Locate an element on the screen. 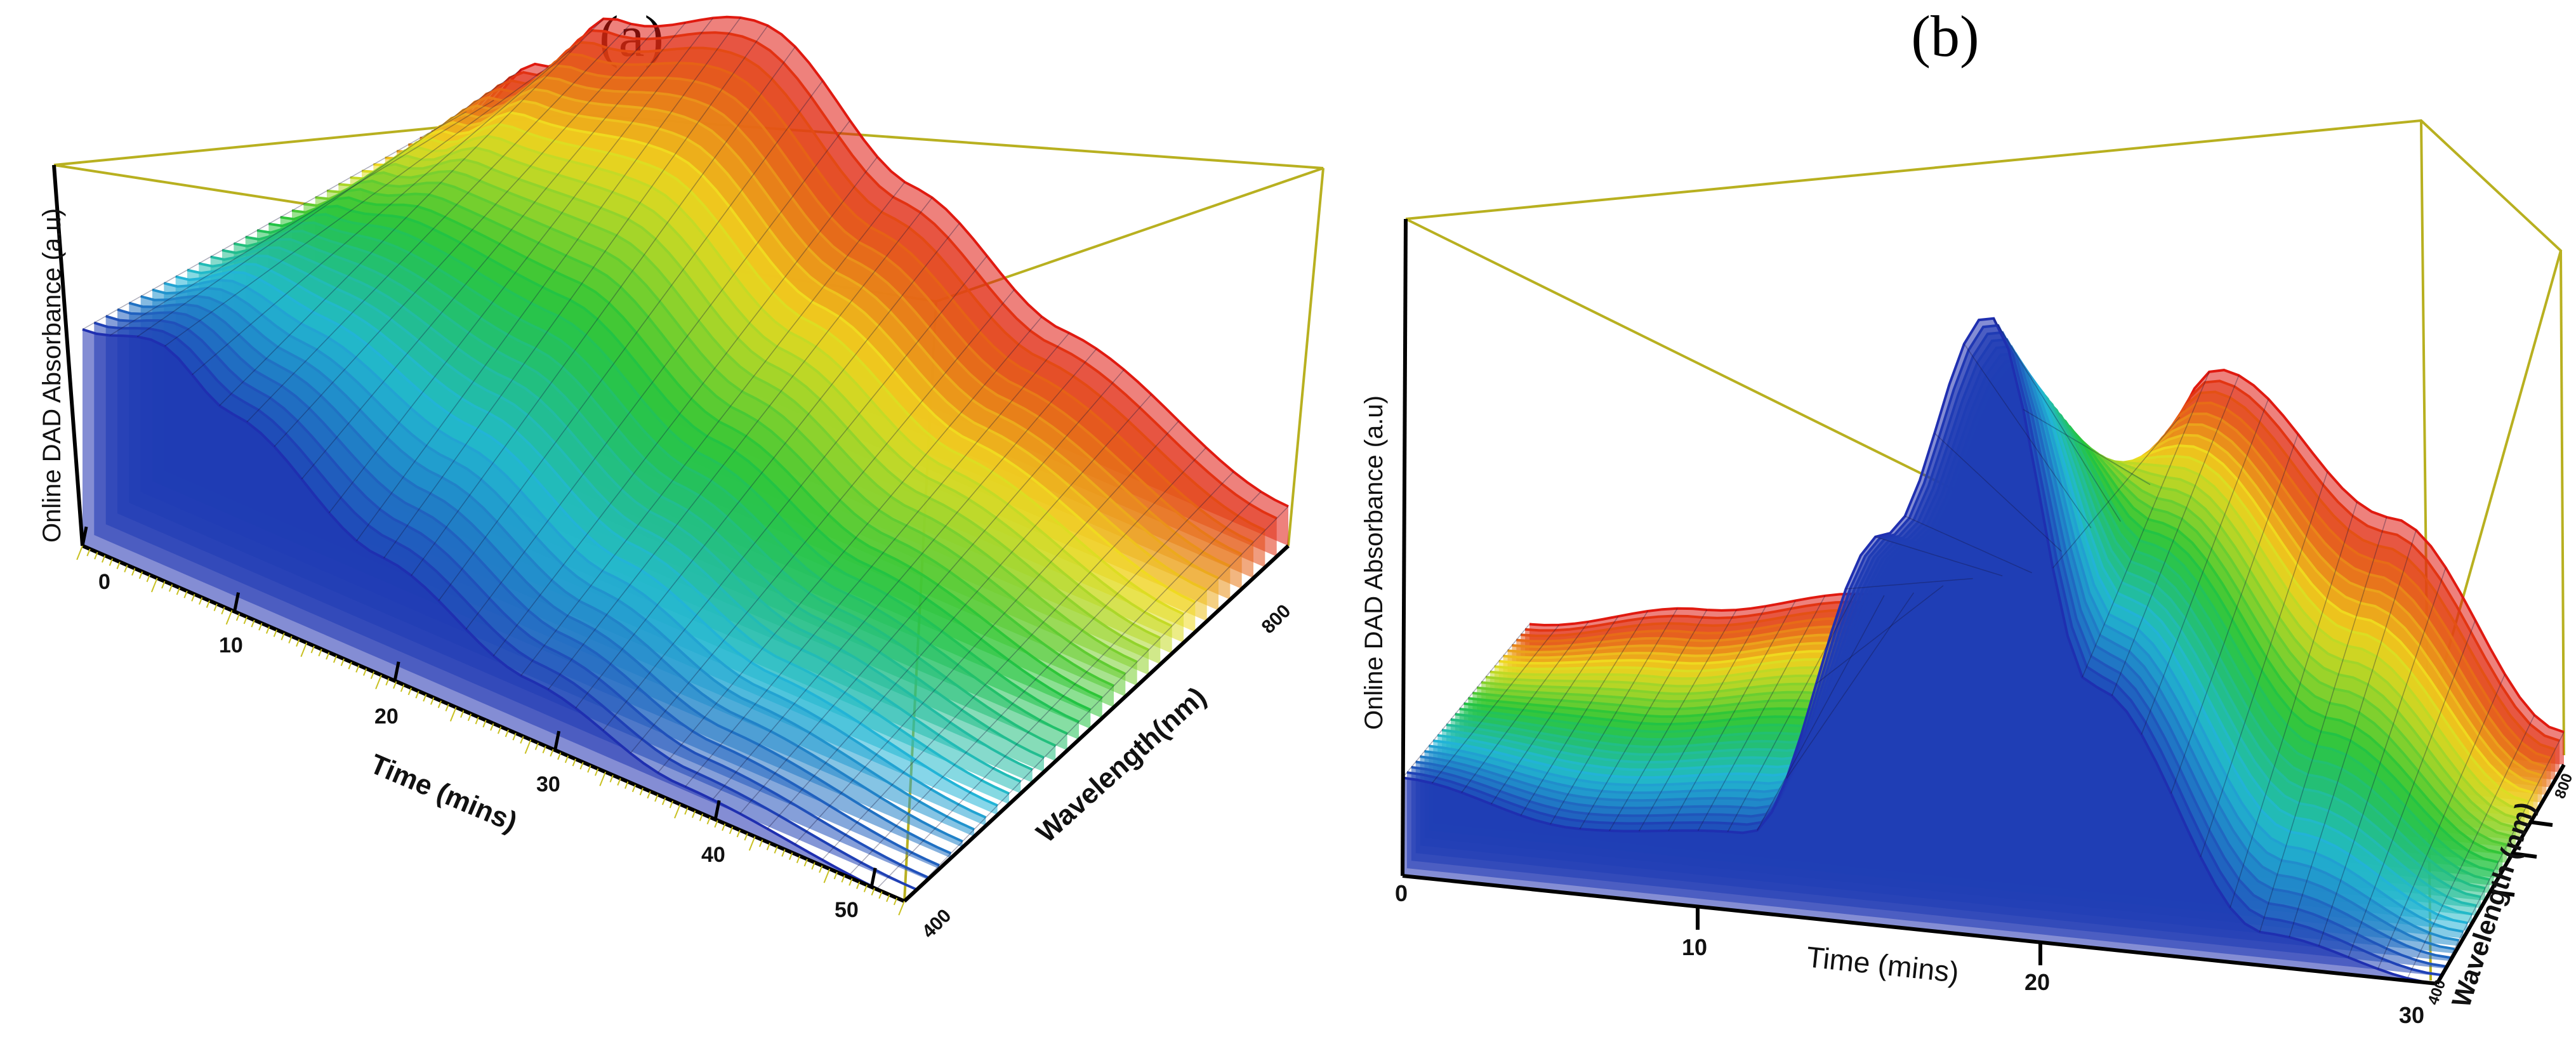 The height and width of the screenshot is (1037, 2576). panel-b-label: (b) is located at coordinates (1945, 36).